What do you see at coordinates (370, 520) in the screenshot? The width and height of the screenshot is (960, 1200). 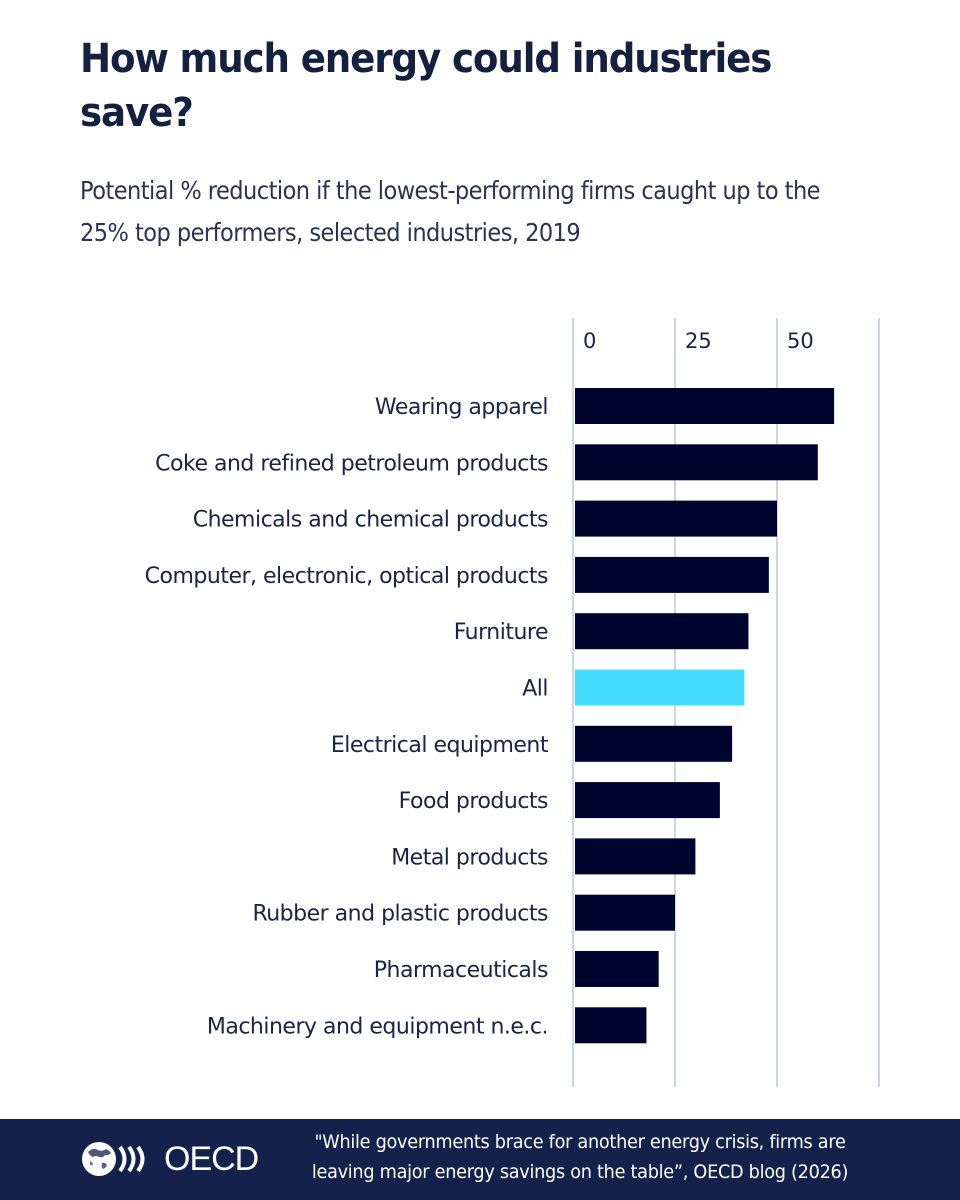 I see `category-label: Chemicals and chemical products` at bounding box center [370, 520].